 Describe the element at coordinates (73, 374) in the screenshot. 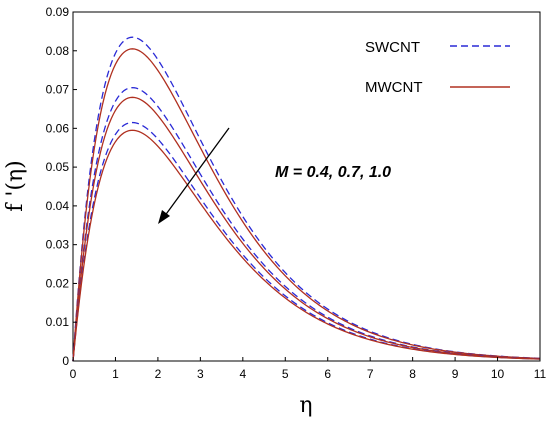

I see `x-tick-label: 0` at that location.